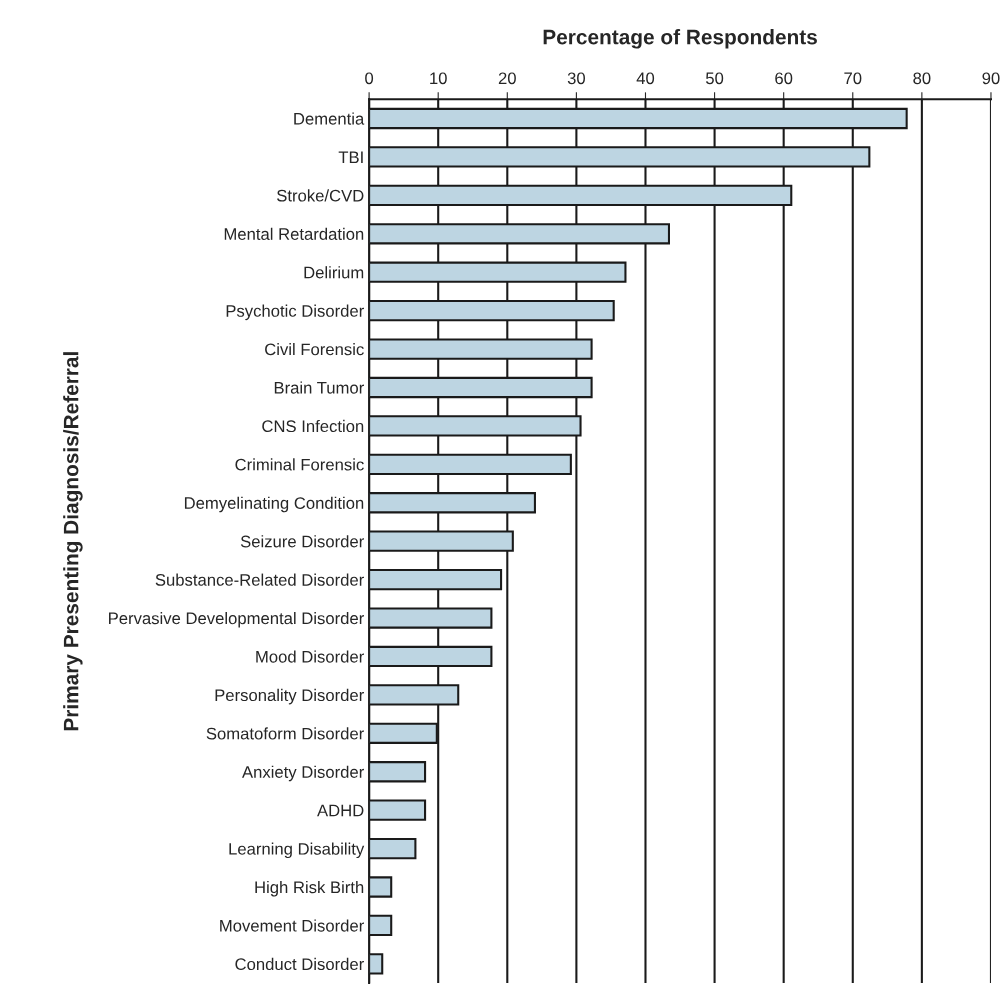 The height and width of the screenshot is (993, 1003). What do you see at coordinates (340, 810) in the screenshot?
I see `y-tick-label: ADHD` at bounding box center [340, 810].